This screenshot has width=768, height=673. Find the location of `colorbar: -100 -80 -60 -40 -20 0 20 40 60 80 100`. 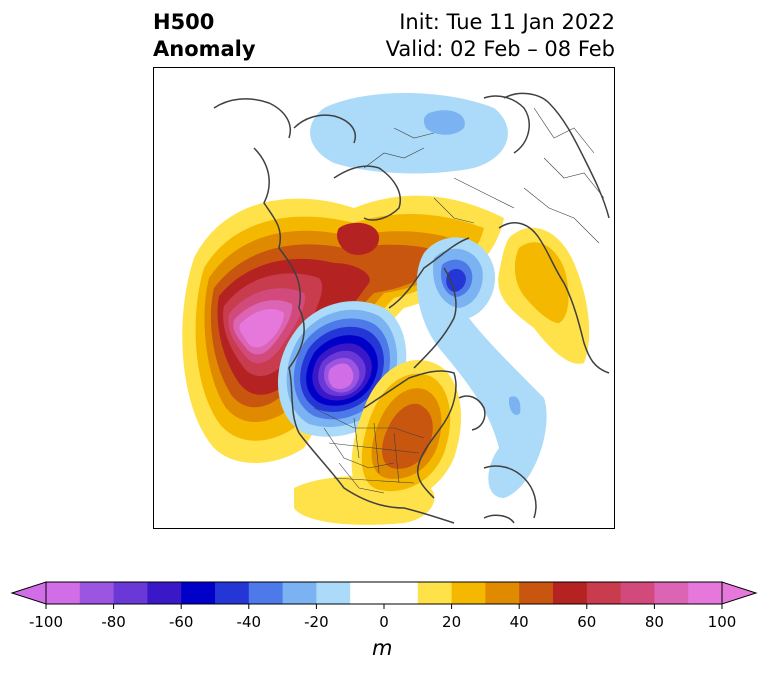

colorbar: -100 -80 -60 -40 -20 0 20 40 60 80 100 is located at coordinates (384, 606).